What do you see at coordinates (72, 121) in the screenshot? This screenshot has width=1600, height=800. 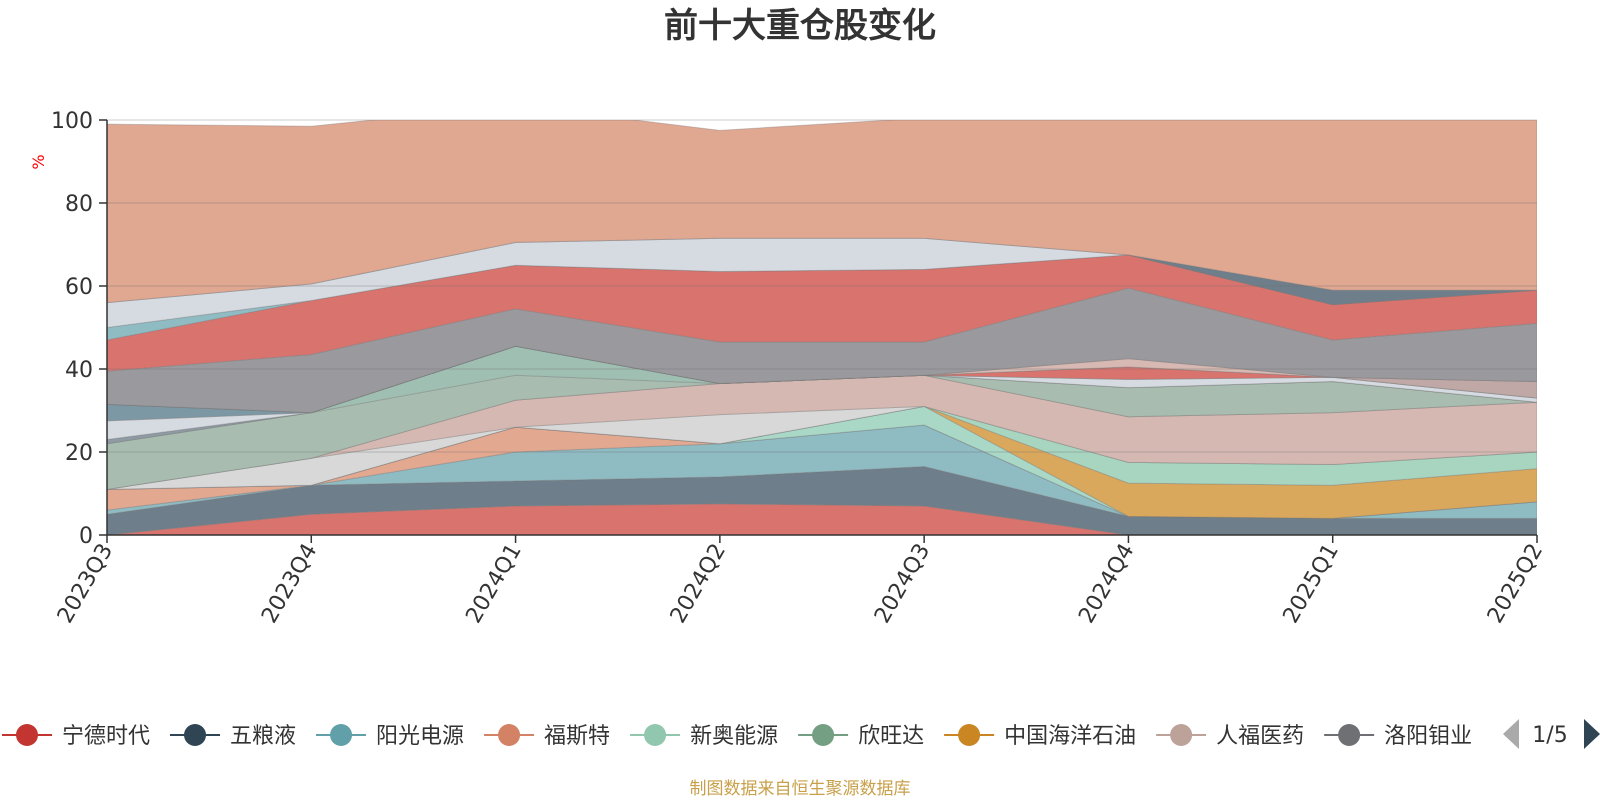 I see `y-tick-label: 100` at bounding box center [72, 121].